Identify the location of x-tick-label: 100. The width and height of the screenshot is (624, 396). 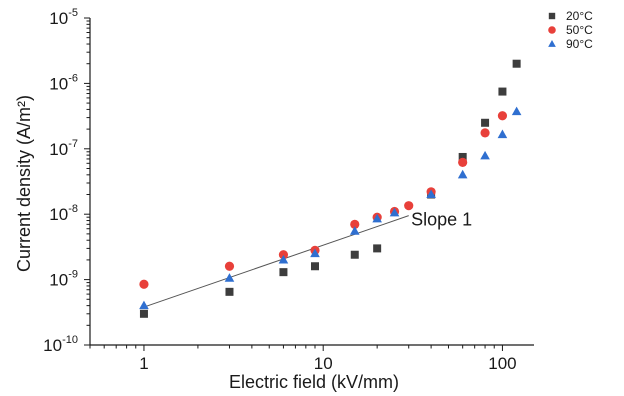
(502, 363).